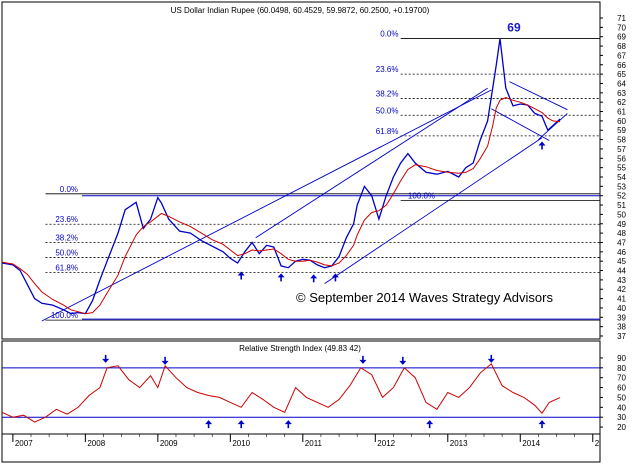 Image resolution: width=642 pixels, height=465 pixels. What do you see at coordinates (621, 205) in the screenshot?
I see `price-y-tick-label: 51` at bounding box center [621, 205].